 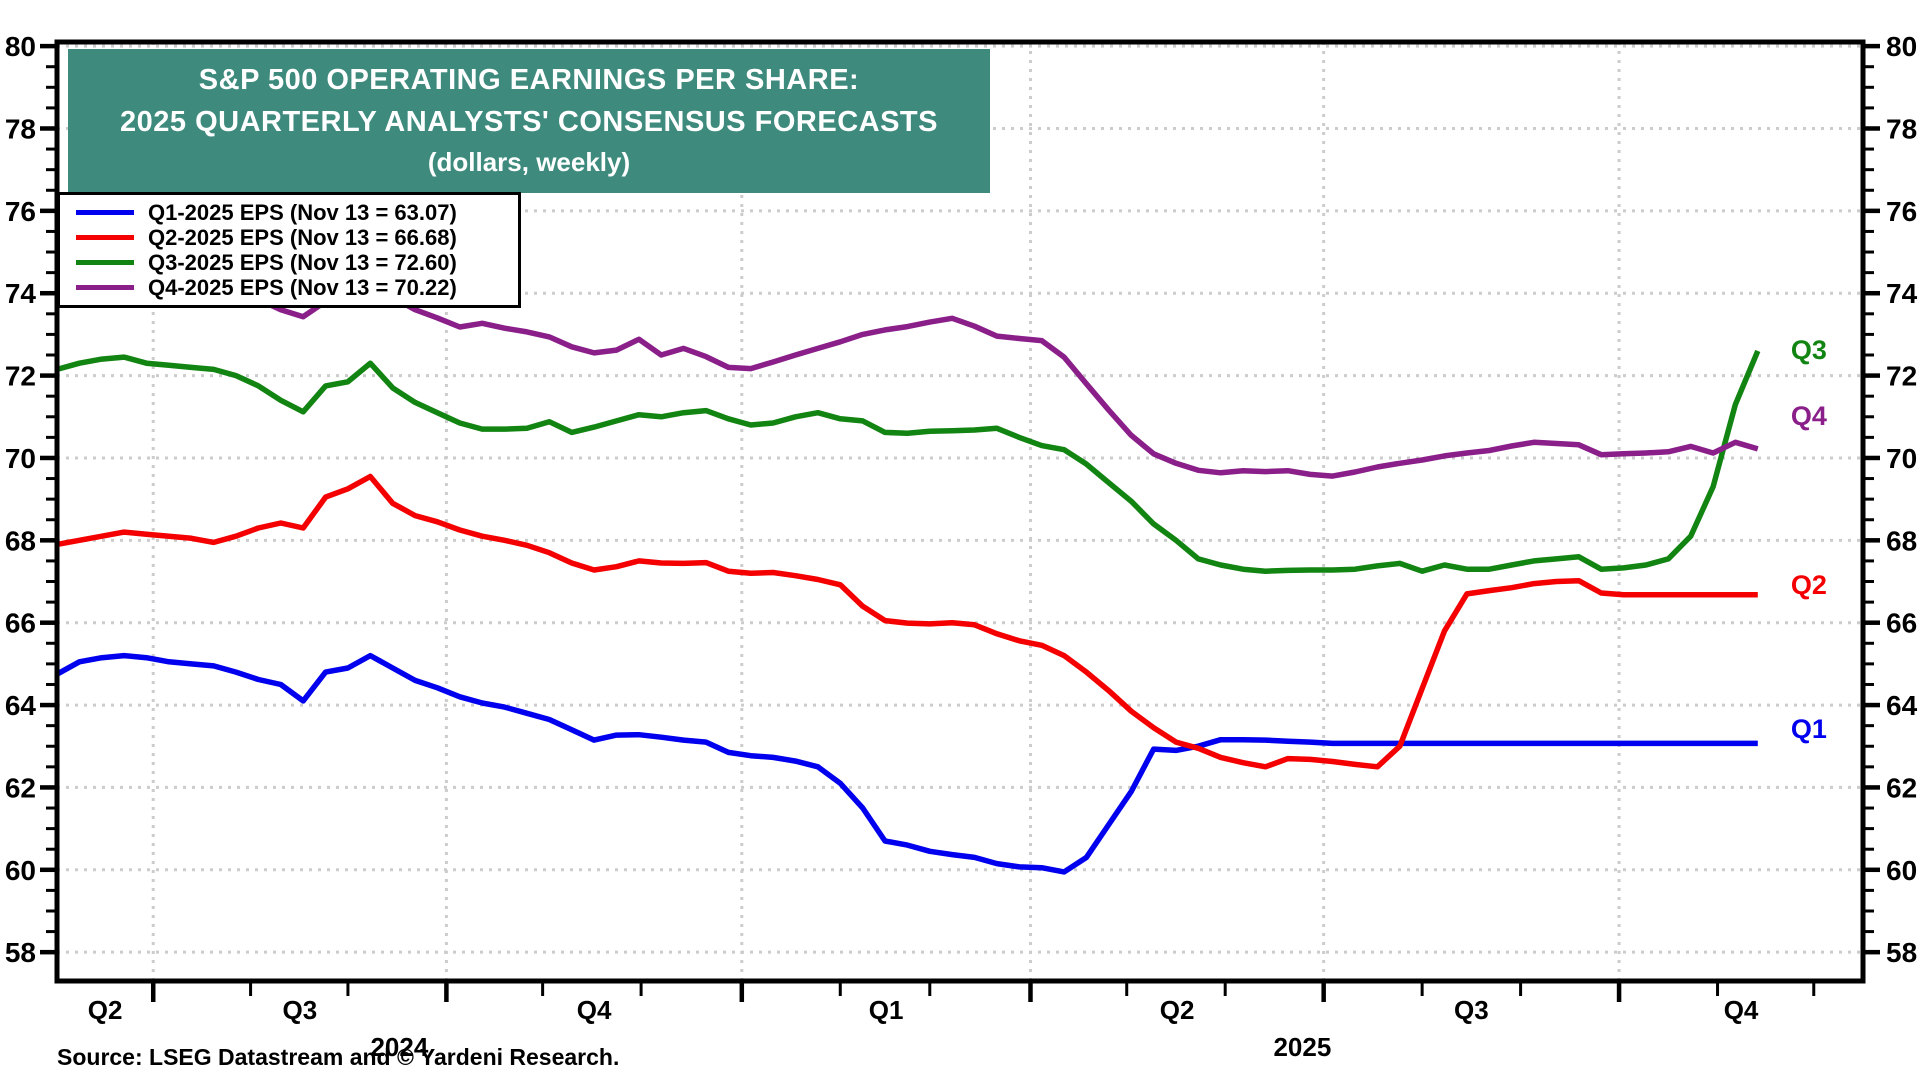 I want to click on legend-label: Q1-2025 EPS (Nov 13 = 63.07), so click(x=302, y=212).